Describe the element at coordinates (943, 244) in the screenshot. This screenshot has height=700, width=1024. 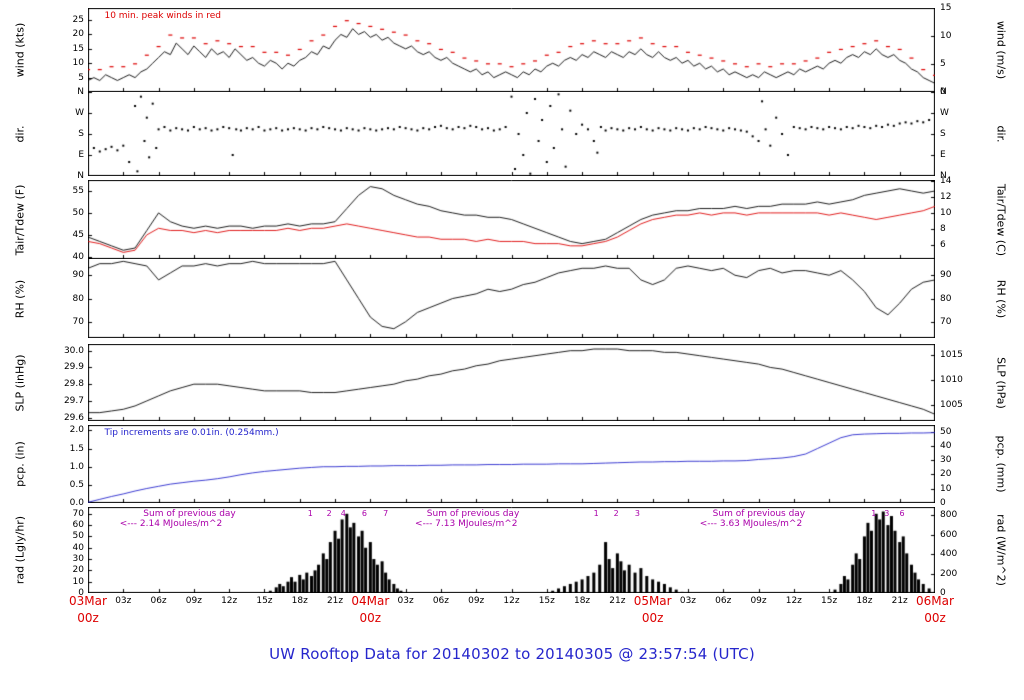
I see `tair-y-tick-label: 6` at that location.